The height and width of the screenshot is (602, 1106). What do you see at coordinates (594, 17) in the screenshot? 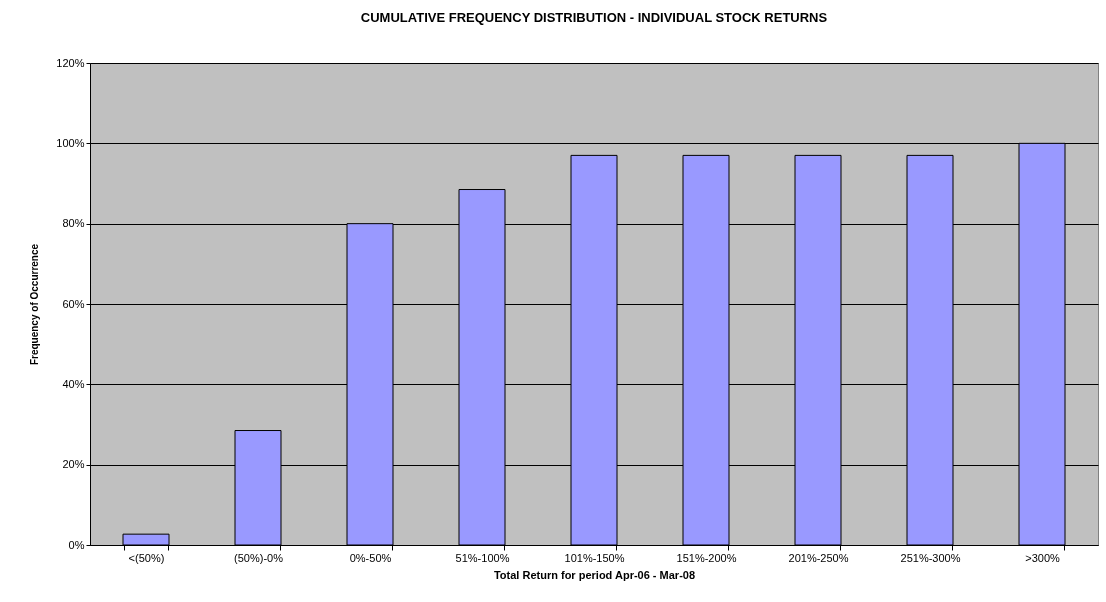
I see `chart-title: CUMULATIVE FREQUENCY DISTRIBUTION - INDIVIDUAL STOCK RETURNS` at bounding box center [594, 17].